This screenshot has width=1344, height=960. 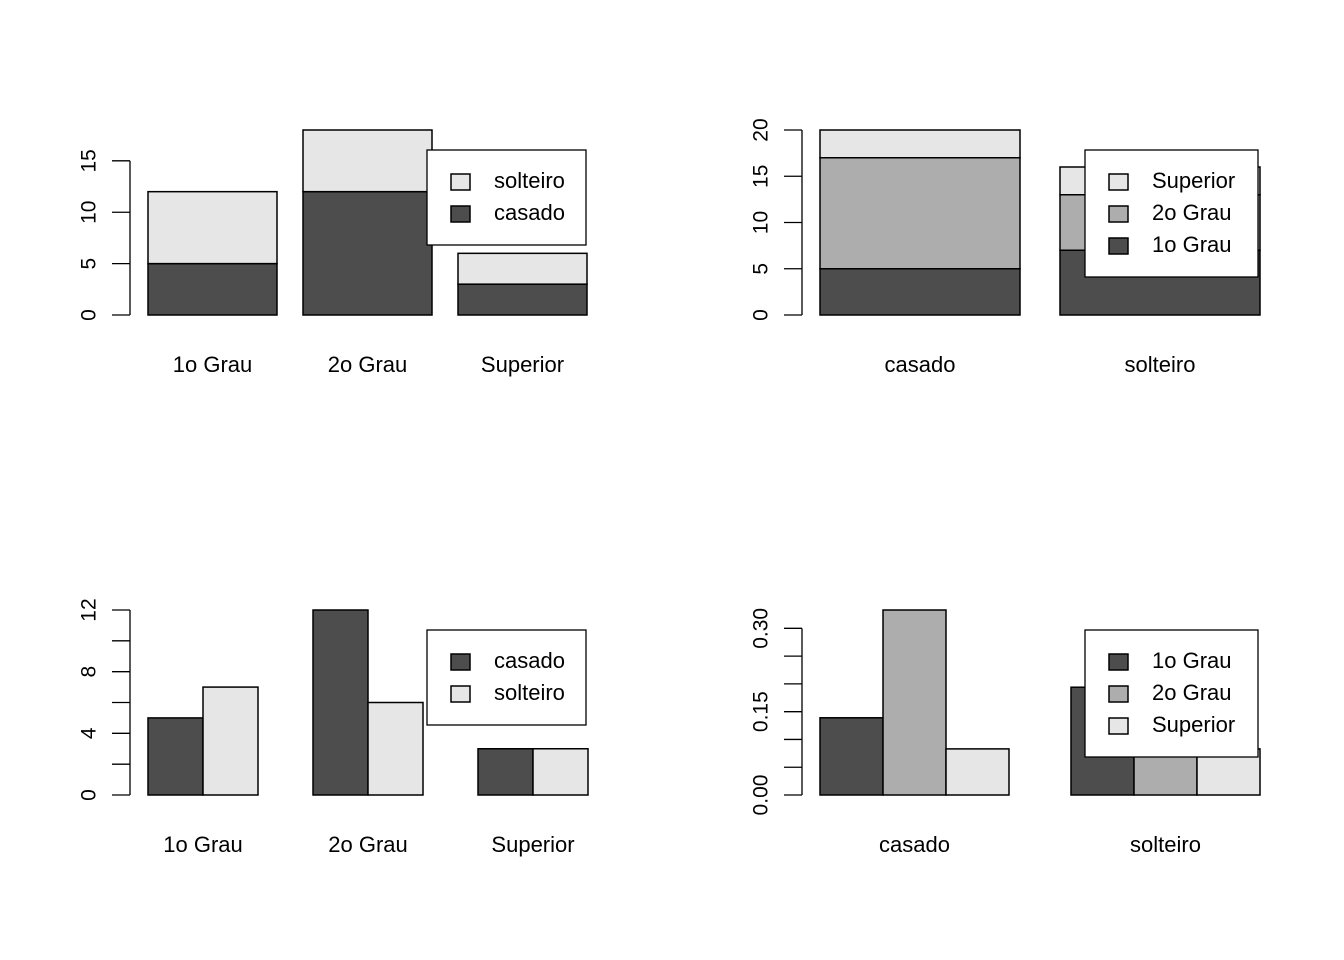 I want to click on y-tick-label: 12, so click(x=89, y=609).